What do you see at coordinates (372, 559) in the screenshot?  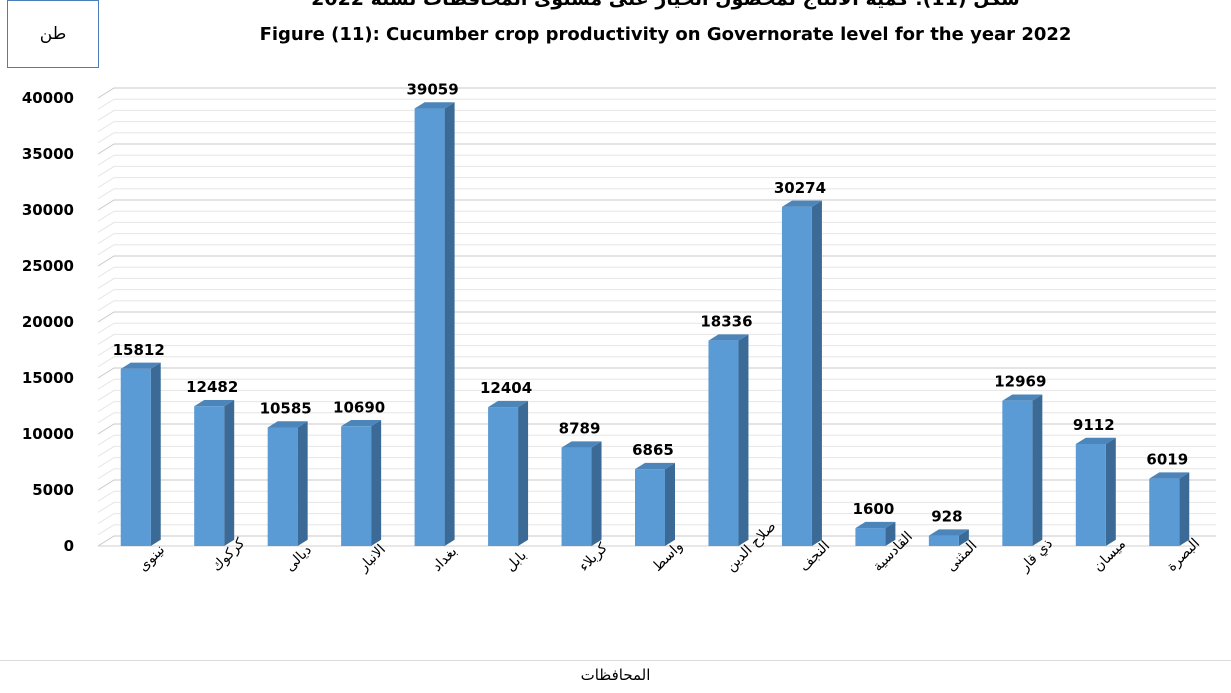 I see `x-tick-label: الانبار` at bounding box center [372, 559].